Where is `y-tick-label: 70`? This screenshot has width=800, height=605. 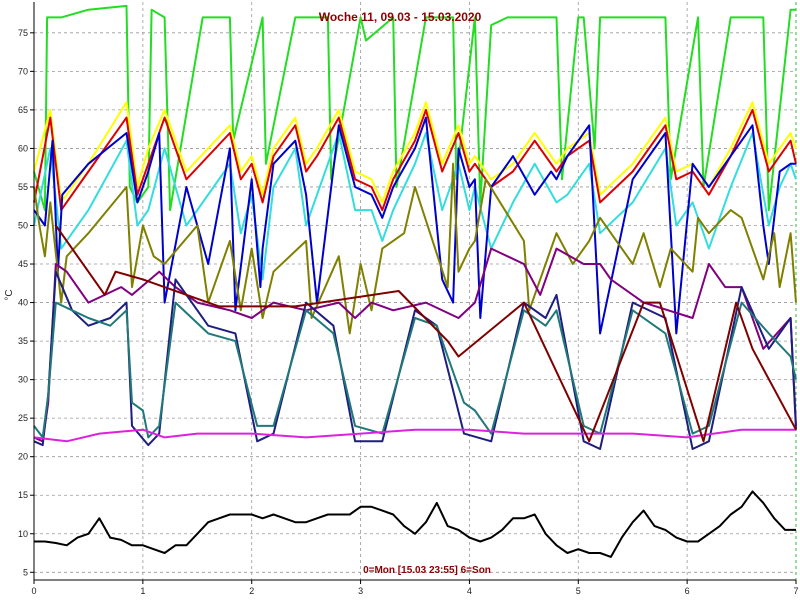 y-tick-label: 70 is located at coordinates (23, 71).